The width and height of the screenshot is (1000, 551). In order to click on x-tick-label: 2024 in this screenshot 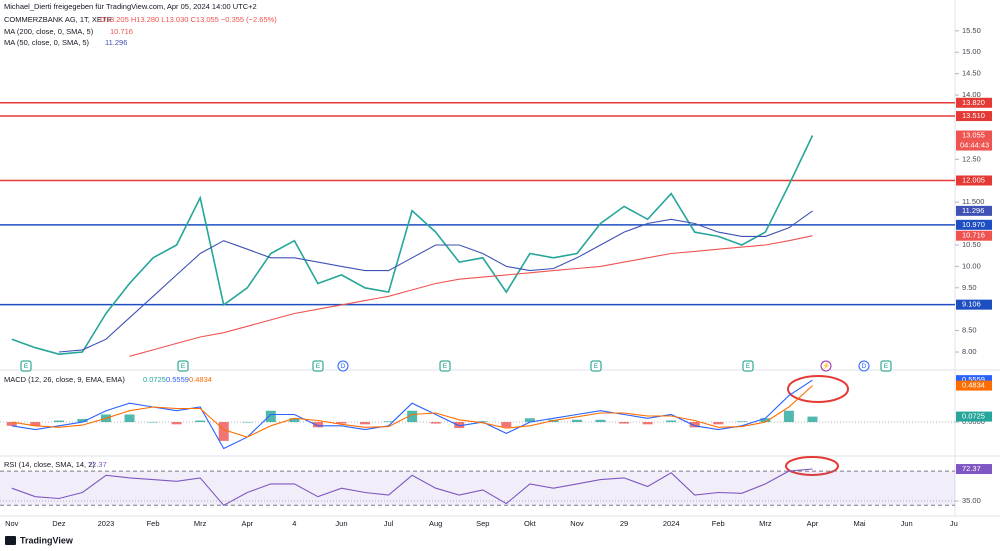, I will do `click(671, 523)`.